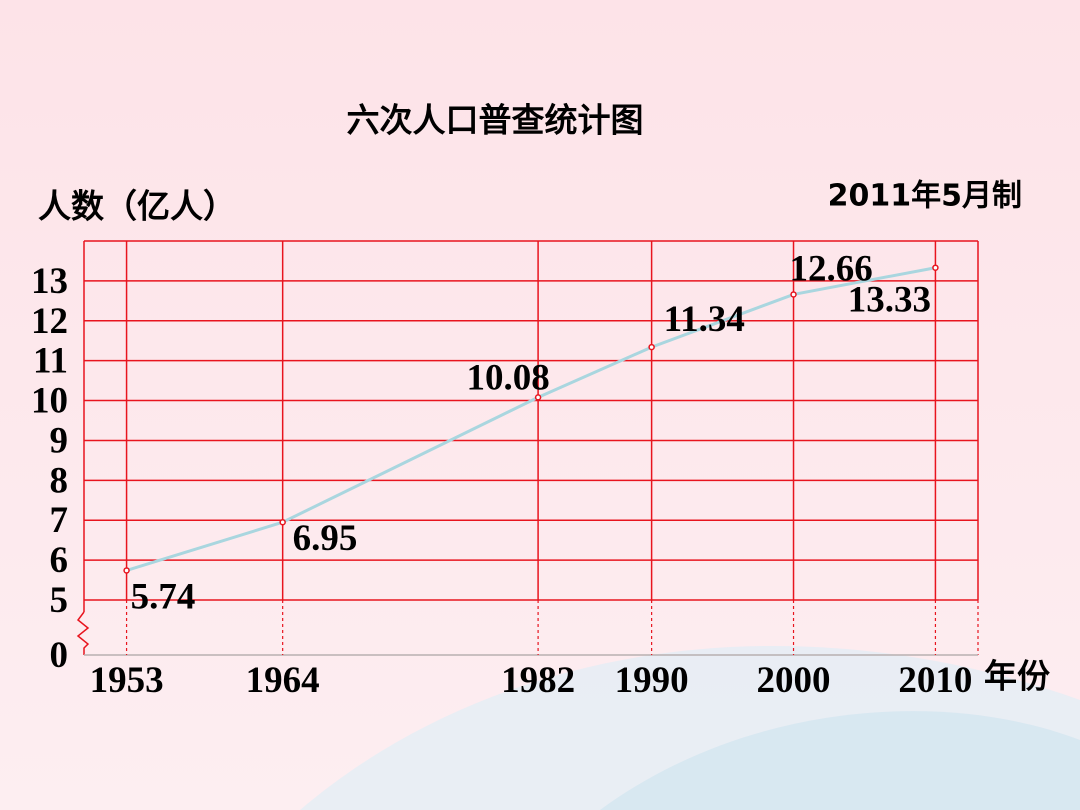 The width and height of the screenshot is (1080, 810). What do you see at coordinates (83, 633) in the screenshot?
I see `axis-break` at bounding box center [83, 633].